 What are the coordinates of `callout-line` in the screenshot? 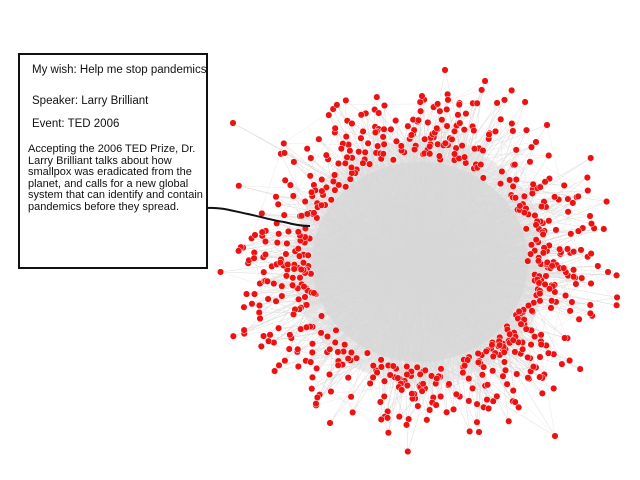 It's located at (258, 216).